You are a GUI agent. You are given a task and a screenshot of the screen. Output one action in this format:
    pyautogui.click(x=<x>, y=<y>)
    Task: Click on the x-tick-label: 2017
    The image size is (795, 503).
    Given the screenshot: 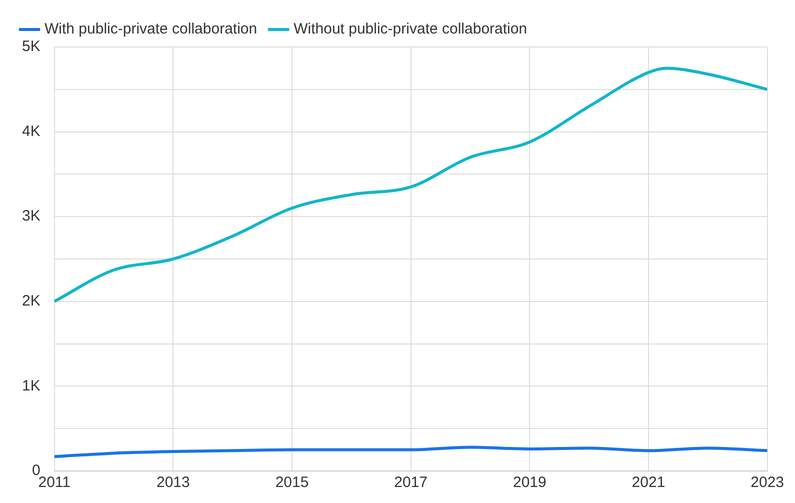 What is the action you would take?
    pyautogui.click(x=411, y=483)
    